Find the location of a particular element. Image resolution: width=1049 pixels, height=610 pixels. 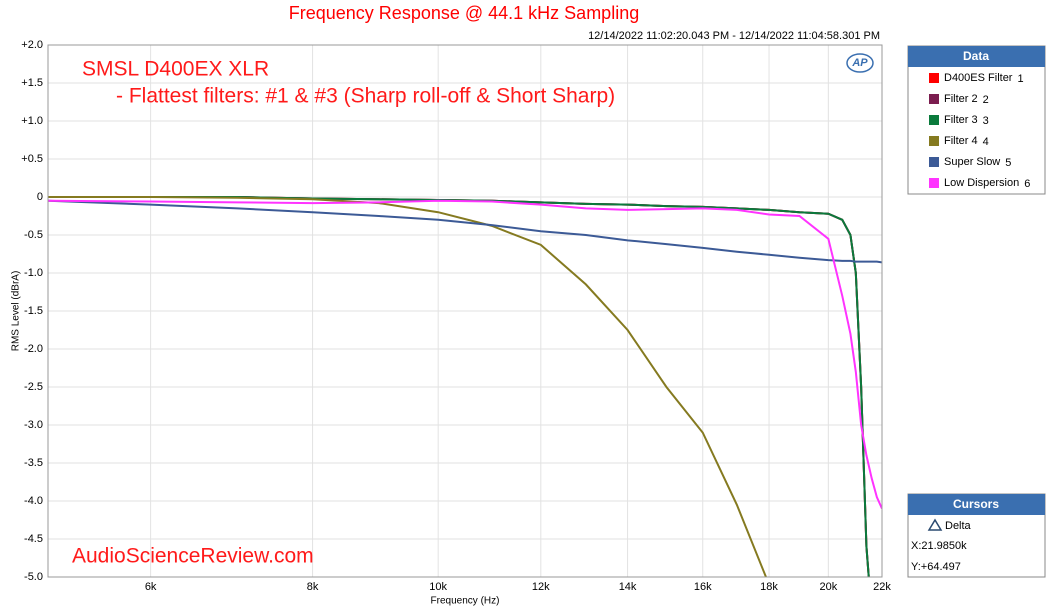

y-tick-label: +1.0 is located at coordinates (32, 121).